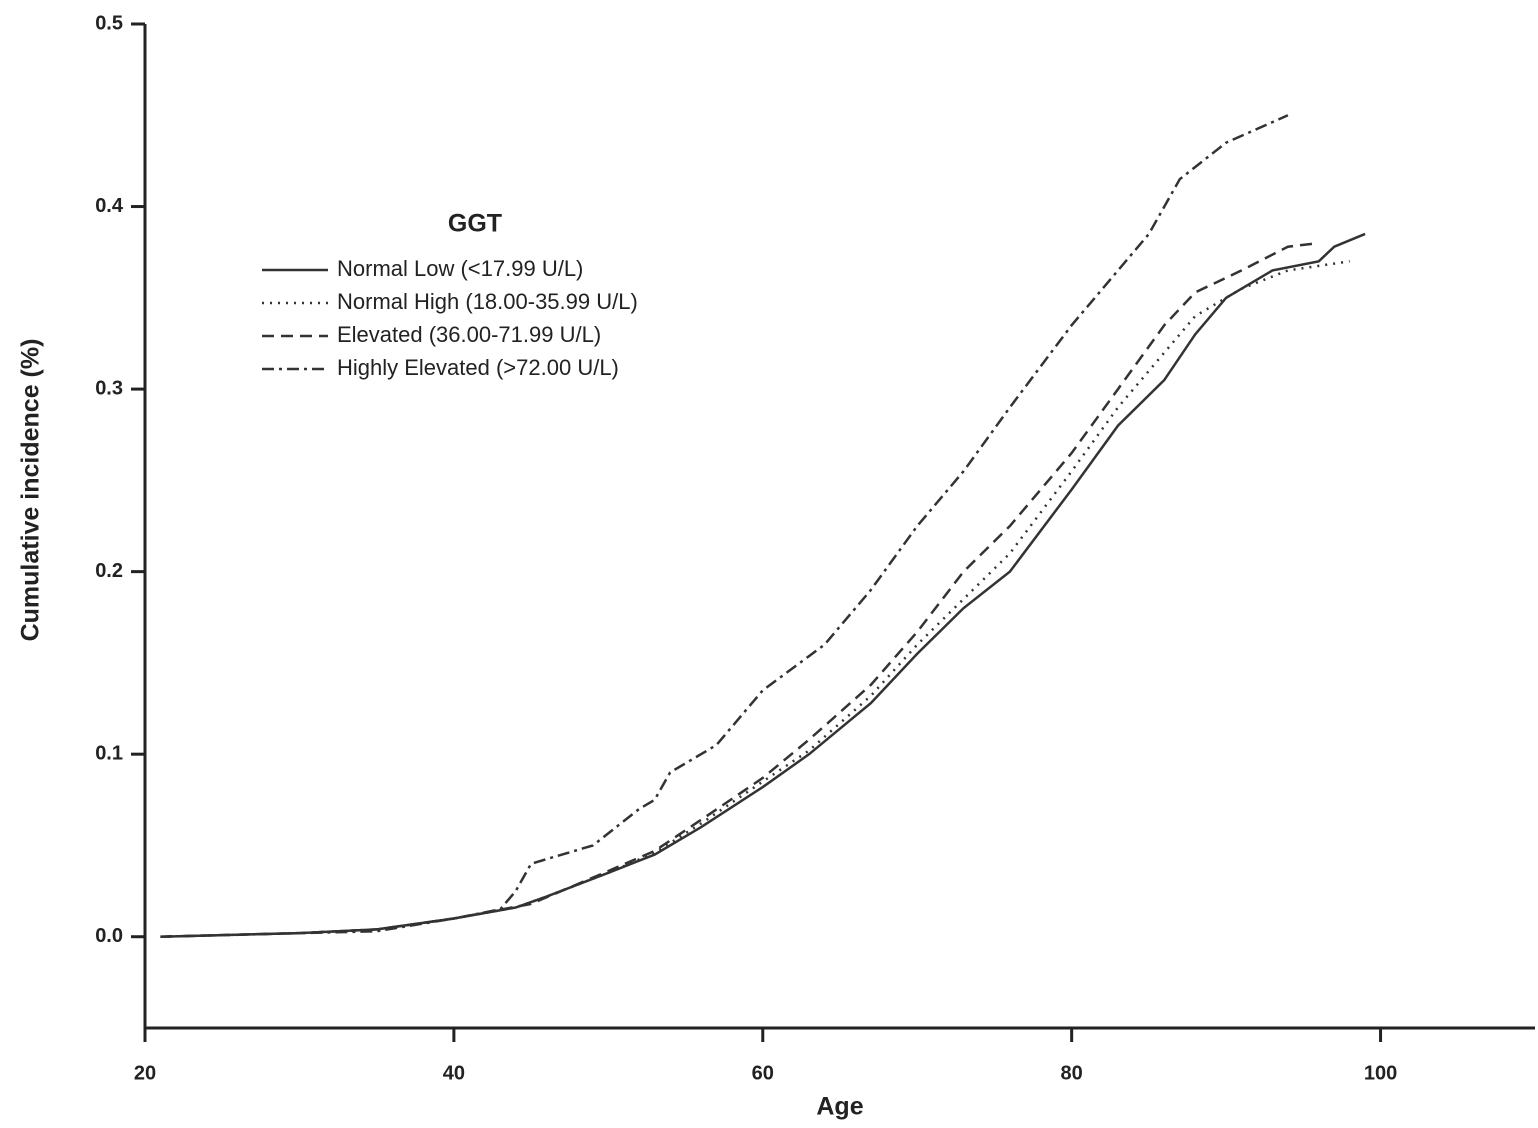  I want to click on x-tick-label: 40, so click(454, 1073).